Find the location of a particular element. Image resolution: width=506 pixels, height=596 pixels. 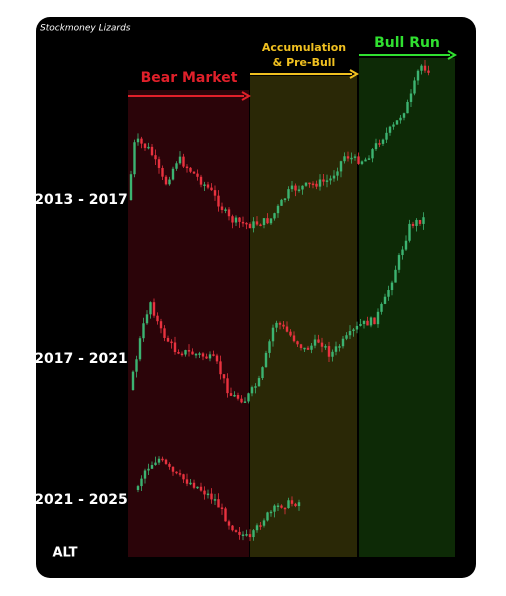

phase-label: Accumulation & Pre-Bull is located at coordinates (304, 55).